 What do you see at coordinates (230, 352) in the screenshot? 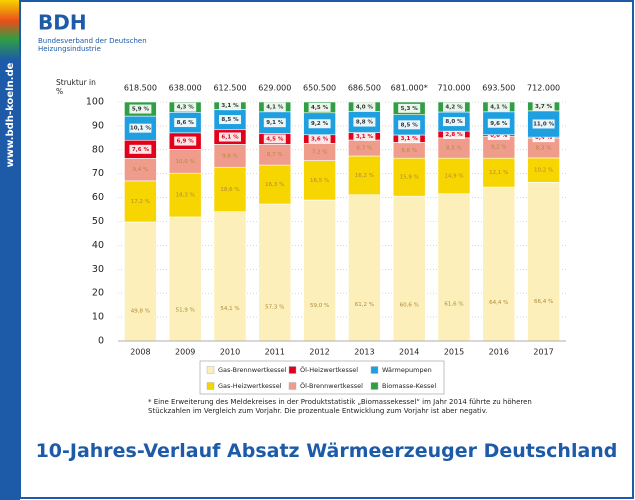
I see `x-tick-label: 2010` at bounding box center [230, 352].